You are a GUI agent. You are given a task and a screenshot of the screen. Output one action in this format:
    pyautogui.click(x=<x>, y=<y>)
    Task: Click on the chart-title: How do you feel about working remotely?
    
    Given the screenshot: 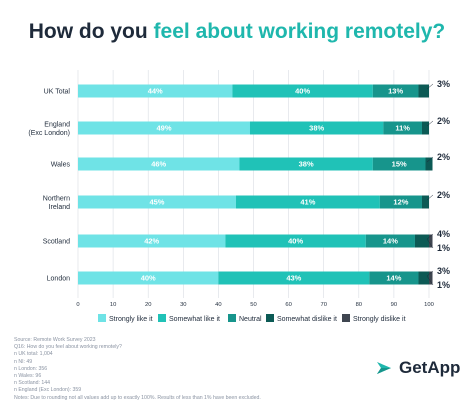 What is the action you would take?
    pyautogui.click(x=237, y=32)
    